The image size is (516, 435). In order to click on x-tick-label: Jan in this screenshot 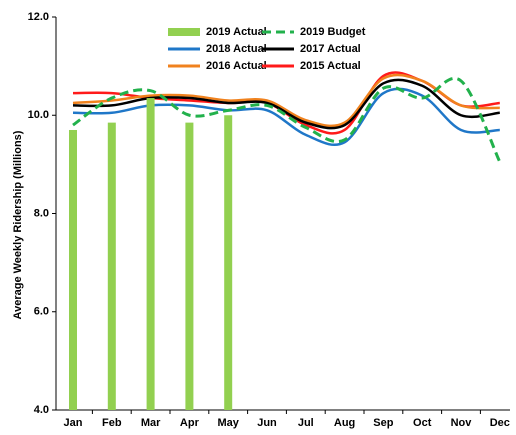, I will do `click(73, 423)`.